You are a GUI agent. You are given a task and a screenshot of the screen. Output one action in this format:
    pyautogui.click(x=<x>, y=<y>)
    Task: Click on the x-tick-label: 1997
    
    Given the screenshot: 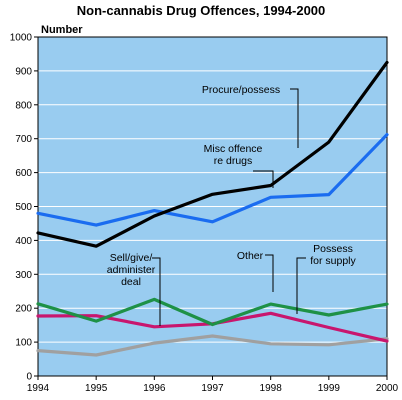 What is the action you would take?
    pyautogui.click(x=212, y=388)
    